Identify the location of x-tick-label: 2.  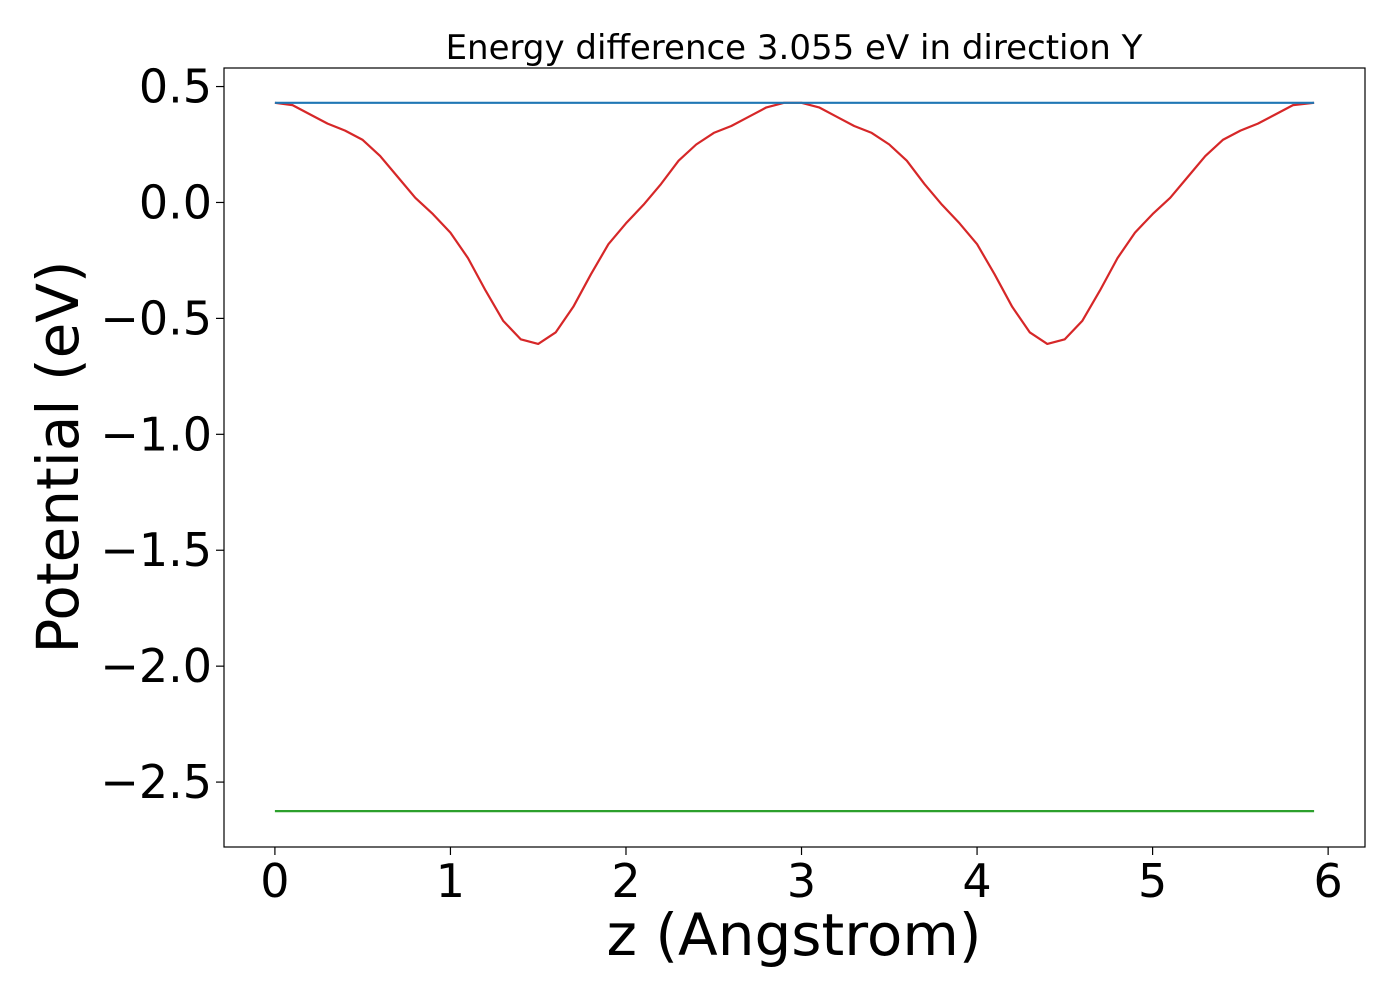
(625, 881).